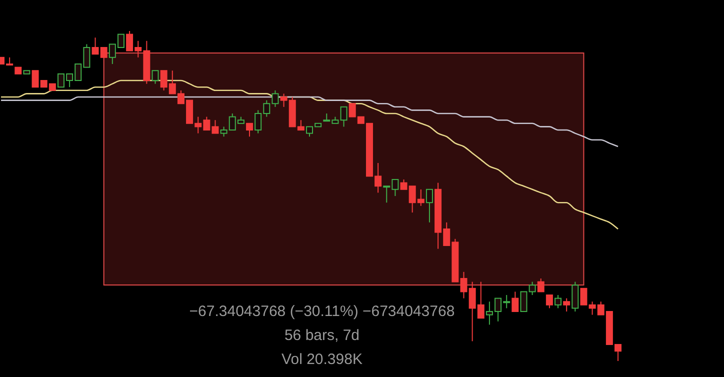  I want to click on annotation: Vol 20.398K, so click(322, 359).